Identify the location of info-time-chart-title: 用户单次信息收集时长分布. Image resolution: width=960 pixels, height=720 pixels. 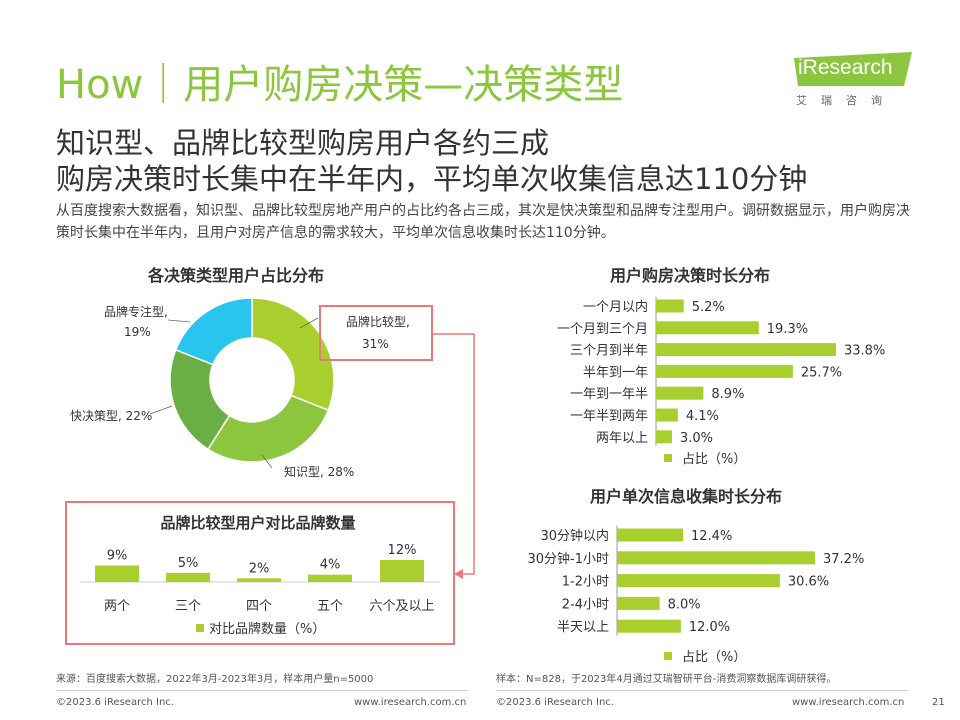
(686, 496).